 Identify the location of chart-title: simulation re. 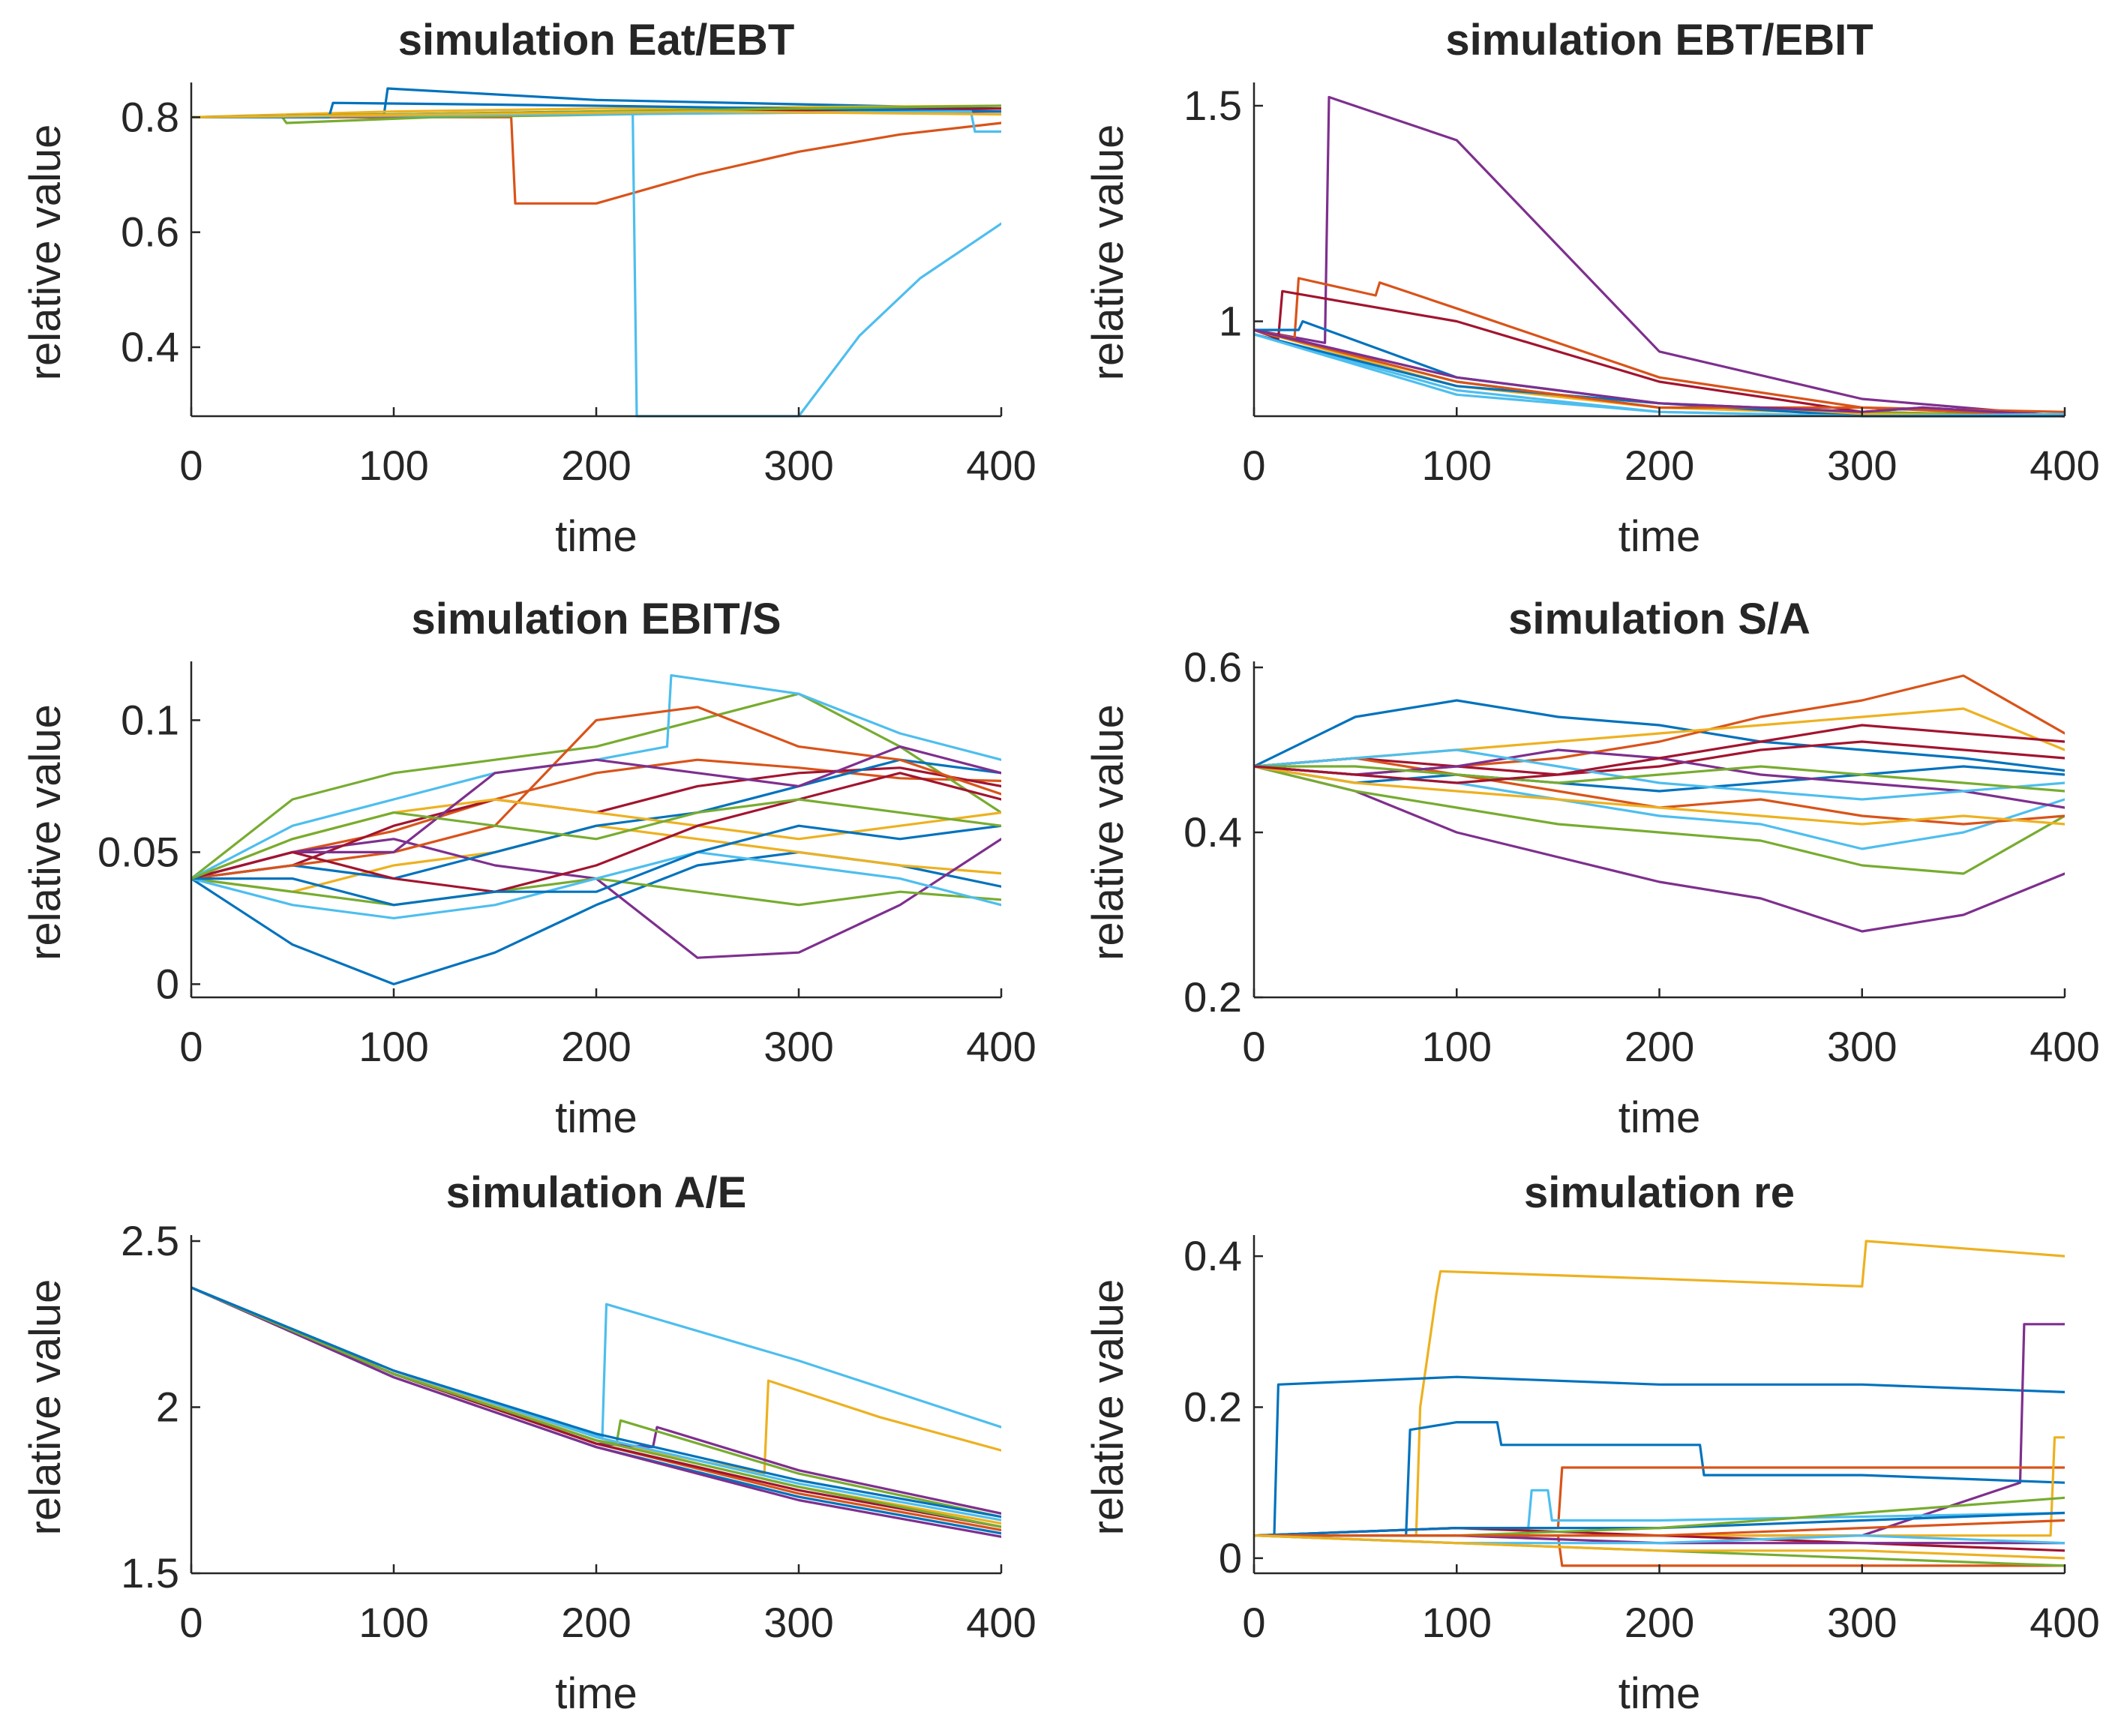
(1659, 1192).